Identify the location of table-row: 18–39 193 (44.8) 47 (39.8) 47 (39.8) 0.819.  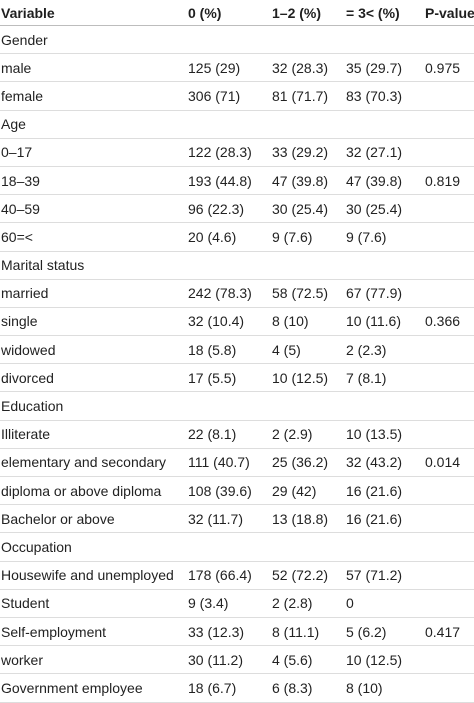
(237, 181).